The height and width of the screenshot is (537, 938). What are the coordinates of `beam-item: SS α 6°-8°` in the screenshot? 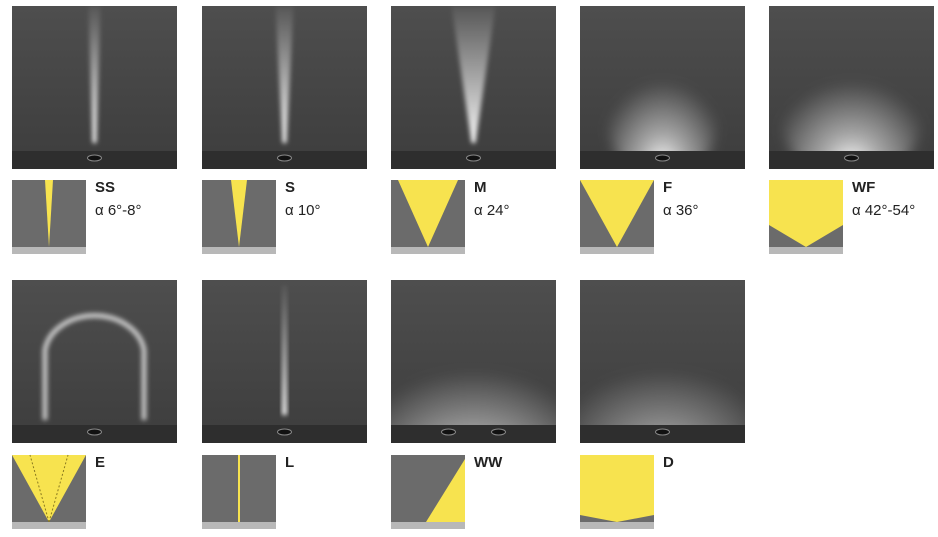 It's located at (94, 130).